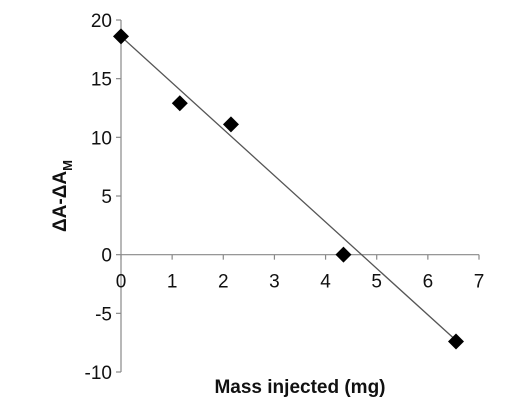 Image resolution: width=516 pixels, height=417 pixels. I want to click on x-tick-label: 4, so click(325, 282).